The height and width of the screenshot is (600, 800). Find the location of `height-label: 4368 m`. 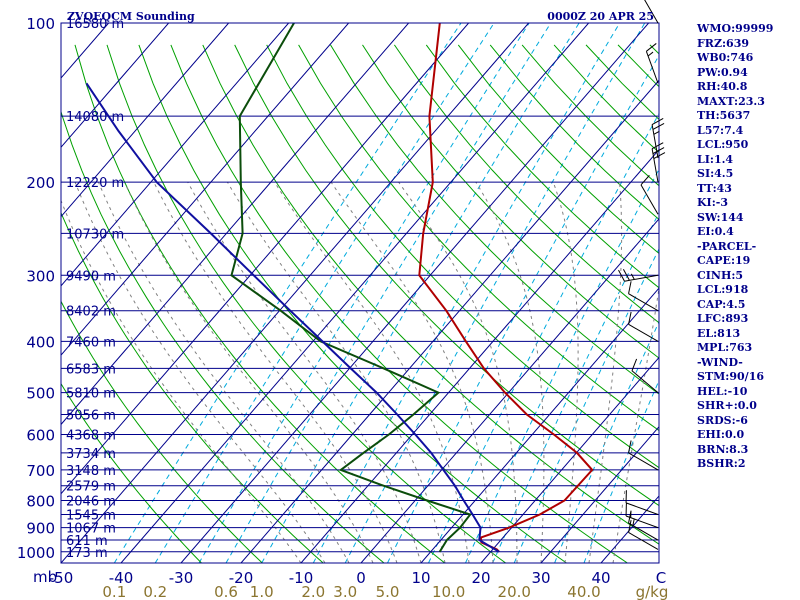

height-label: 4368 m is located at coordinates (91, 435).